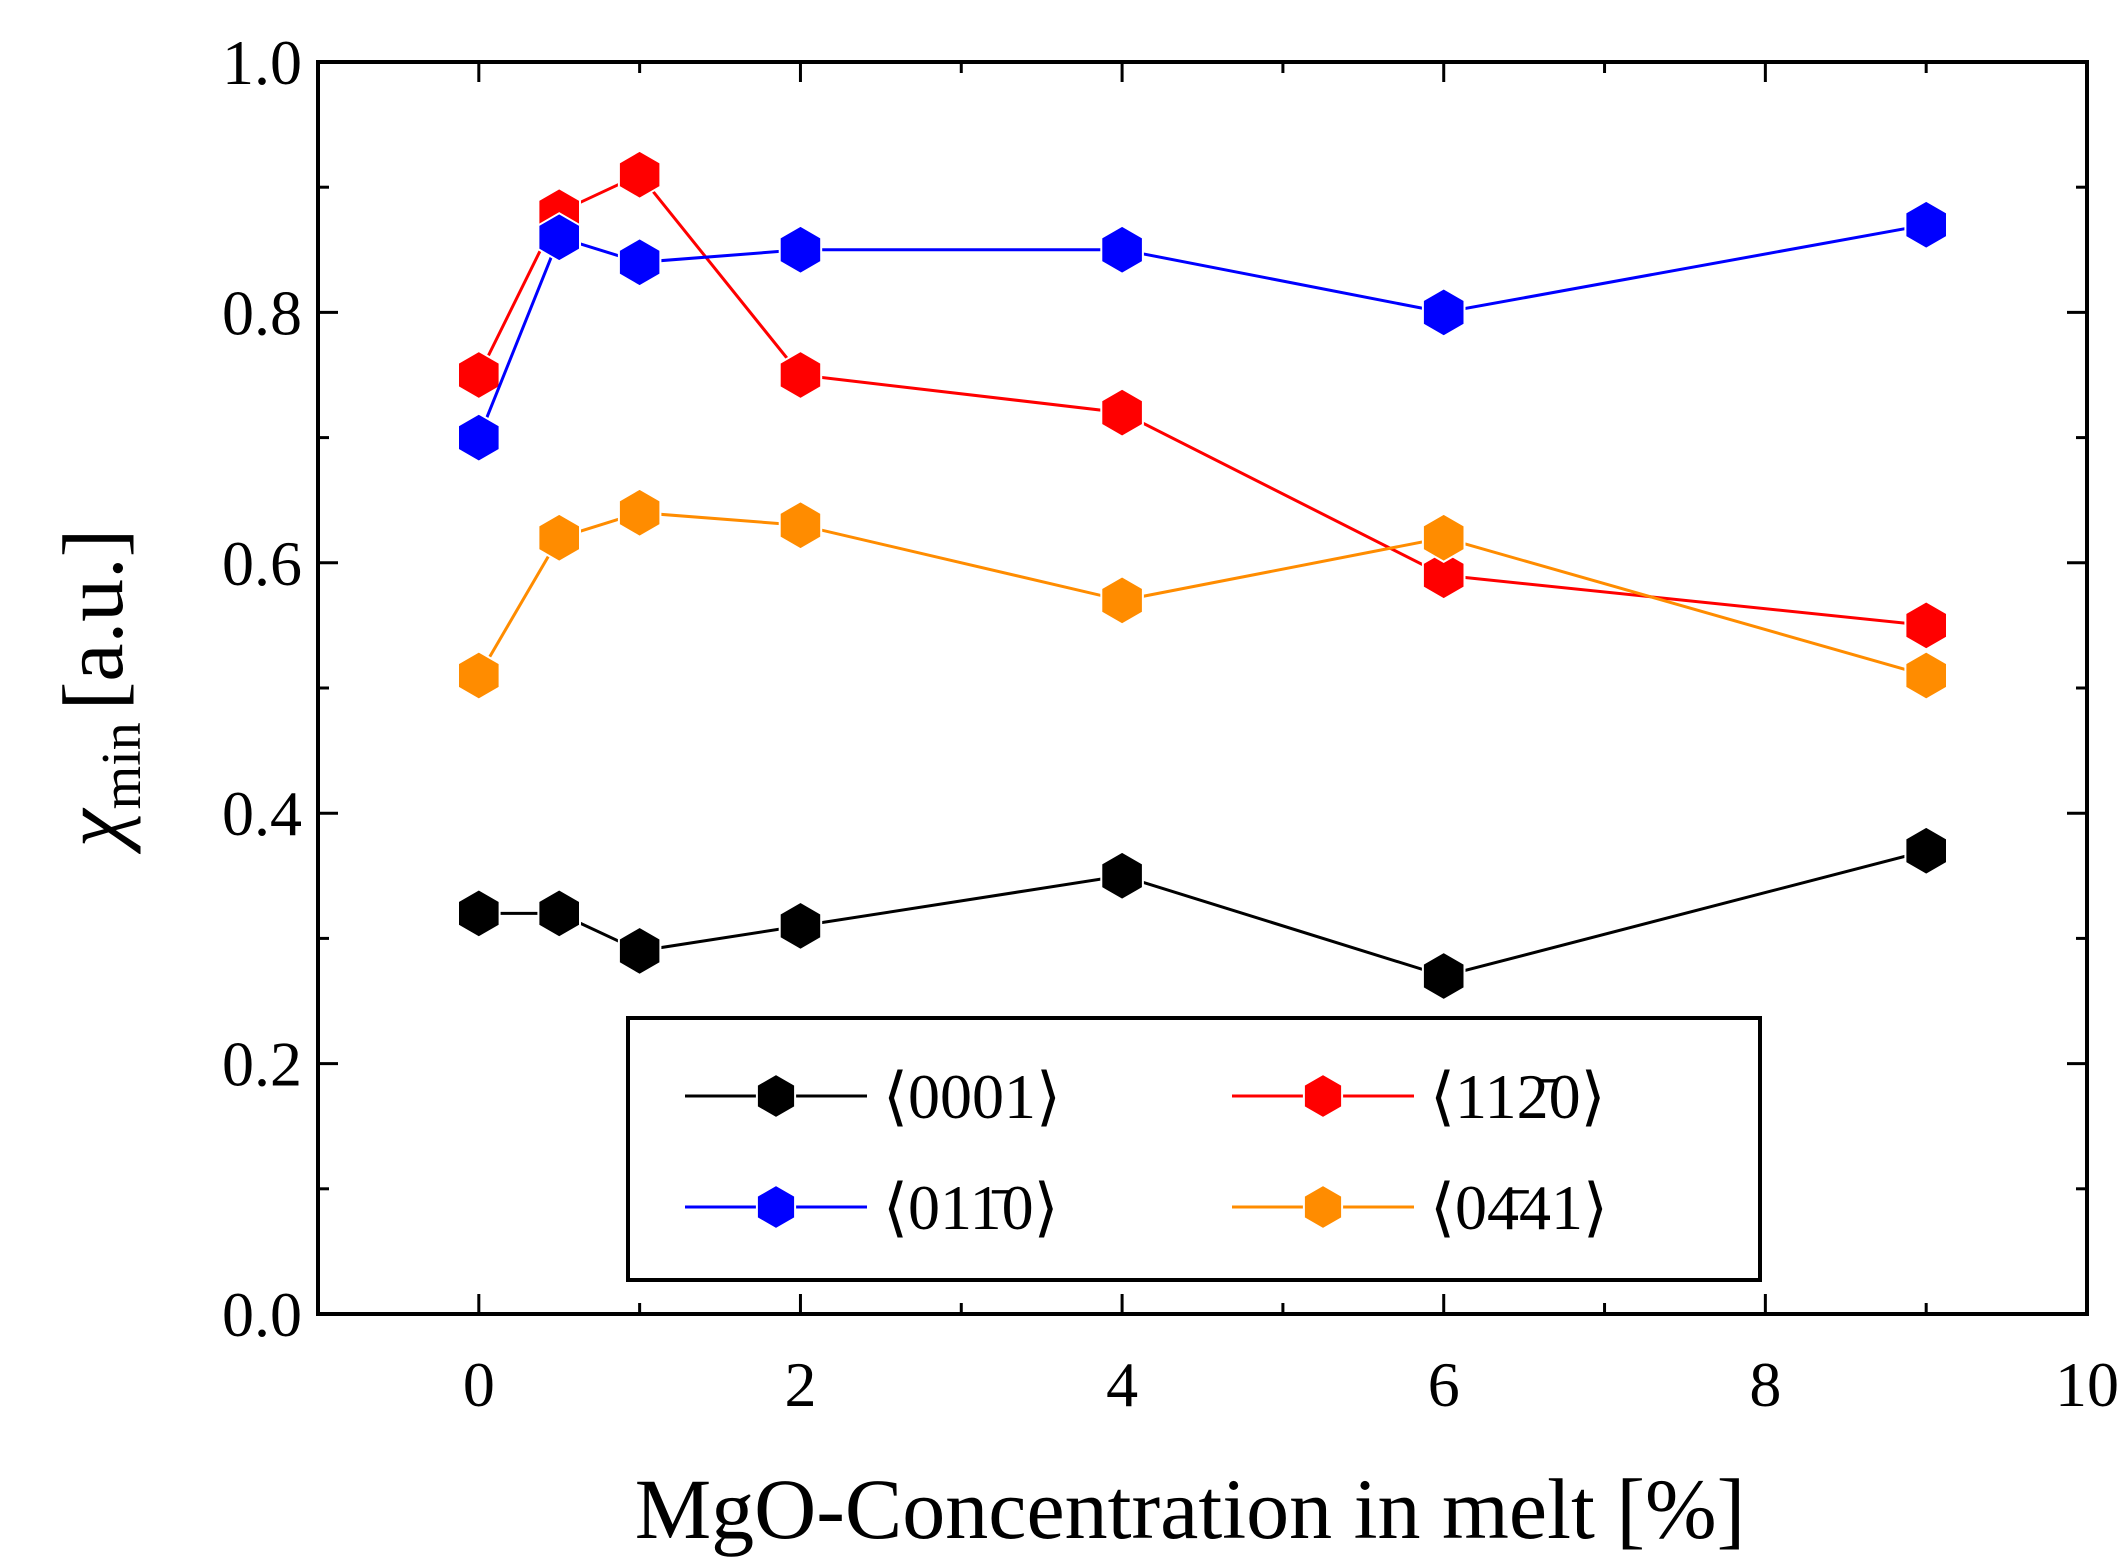 The width and height of the screenshot is (2125, 1568). Describe the element at coordinates (1518, 1096) in the screenshot. I see `legend-label: ⟨112̄0⟩` at that location.